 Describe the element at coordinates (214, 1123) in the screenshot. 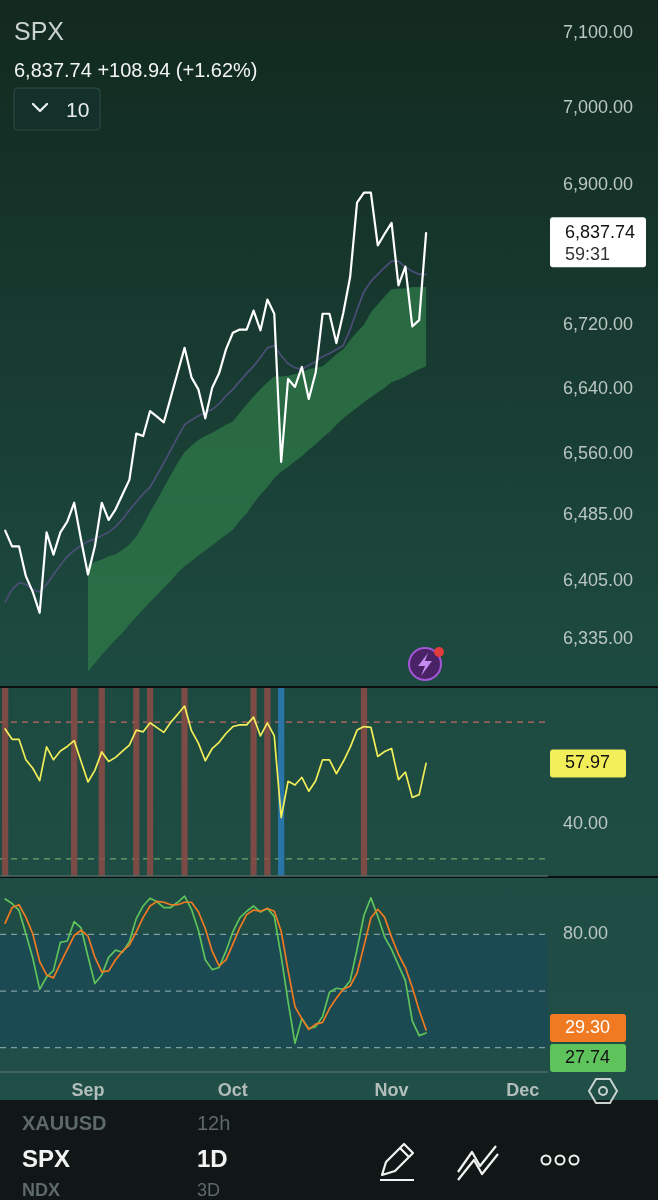

I see `text: 12h` at that location.